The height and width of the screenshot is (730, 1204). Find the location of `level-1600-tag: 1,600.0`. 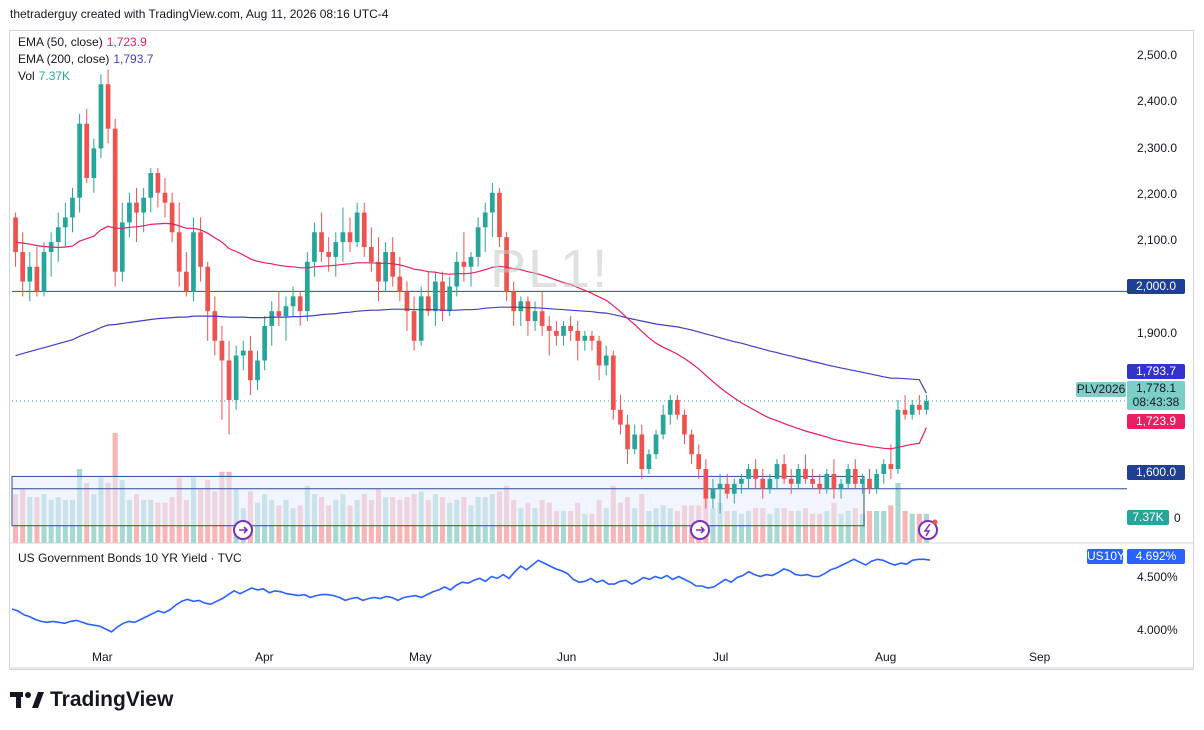

level-1600-tag: 1,600.0 is located at coordinates (1156, 472).